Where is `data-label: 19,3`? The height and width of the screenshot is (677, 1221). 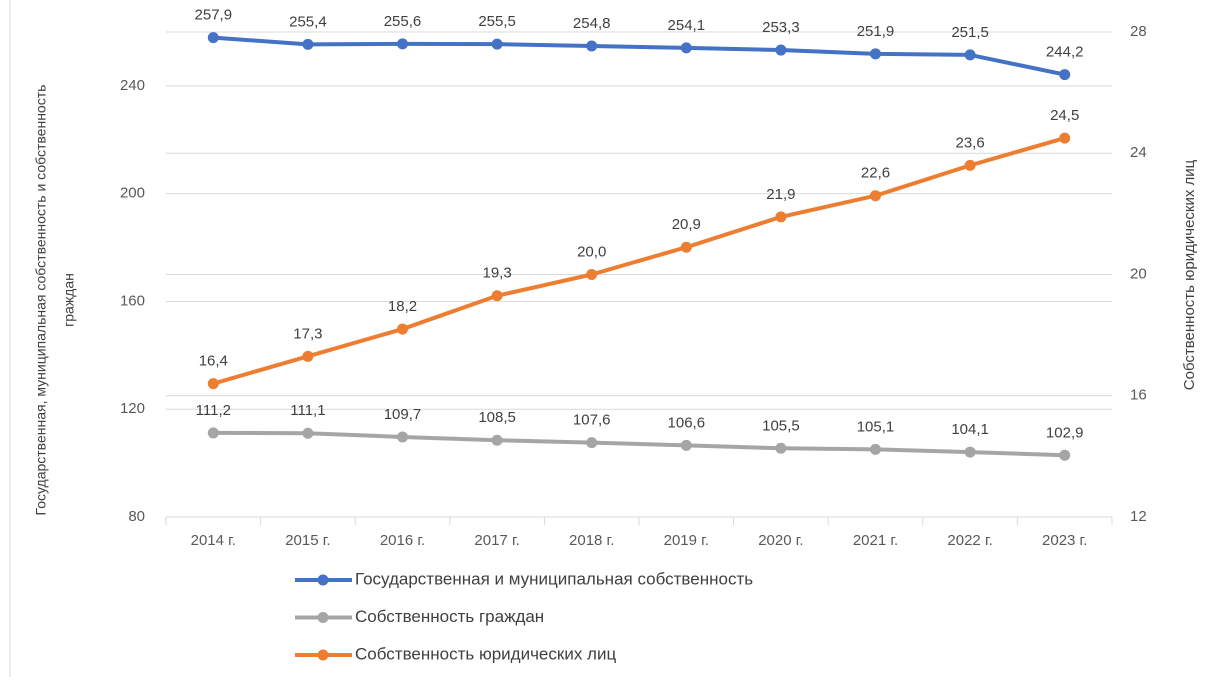 data-label: 19,3 is located at coordinates (496, 273).